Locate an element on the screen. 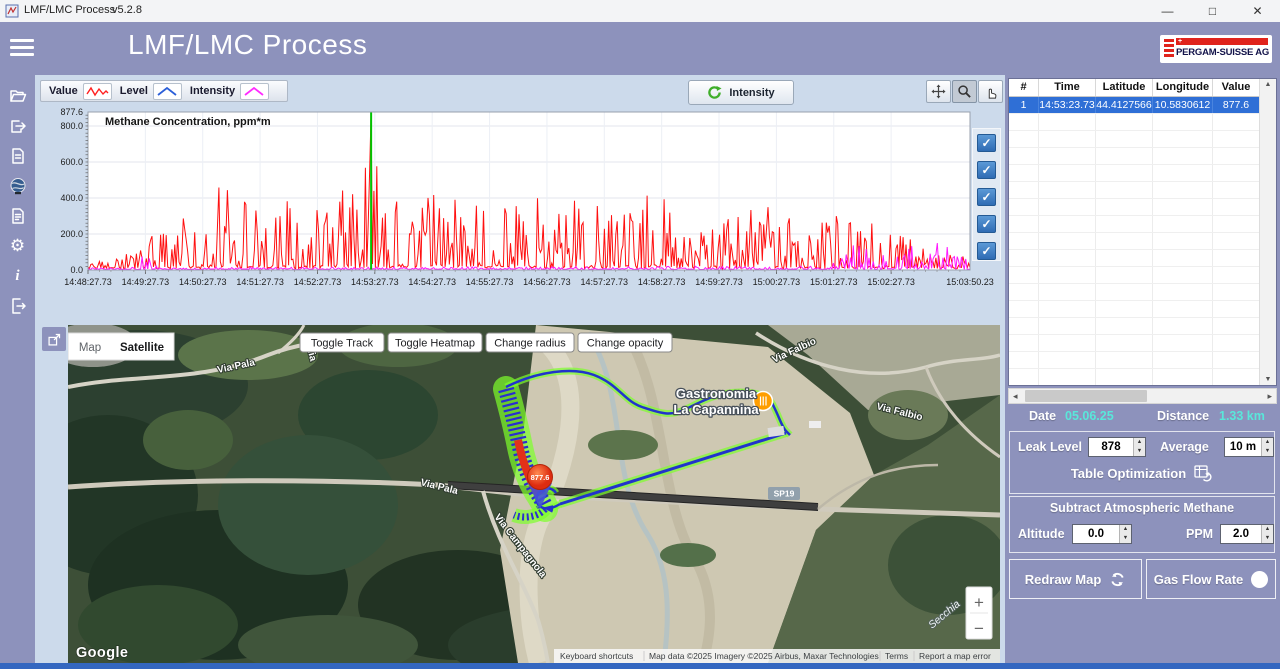  zoom-in-button: + is located at coordinates (979, 602).